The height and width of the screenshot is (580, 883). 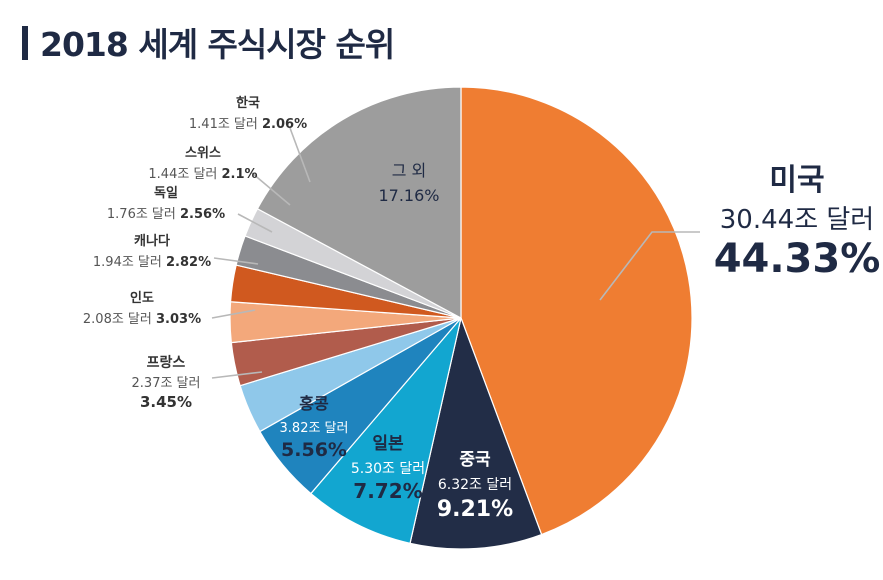 I want to click on slice-amount-percent-label: 1.76조 달러 2.56%, so click(x=166, y=214).